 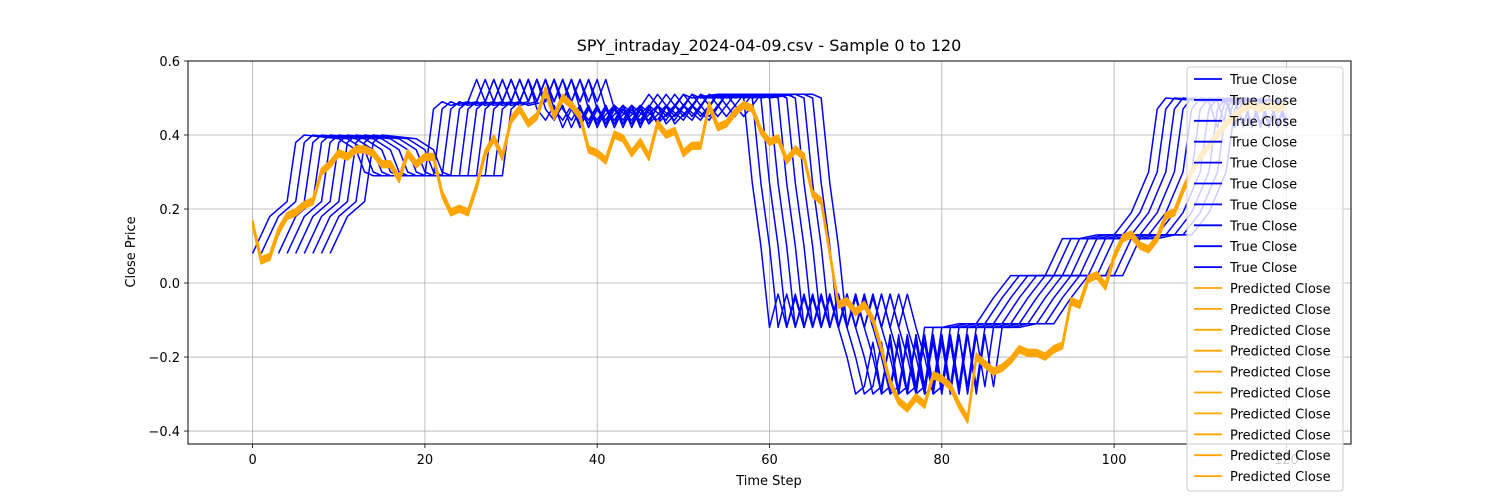 What do you see at coordinates (168, 247) in the screenshot?
I see `y-axis: −0.4 −0.2 0.0 0.2 0.4 0.6` at bounding box center [168, 247].